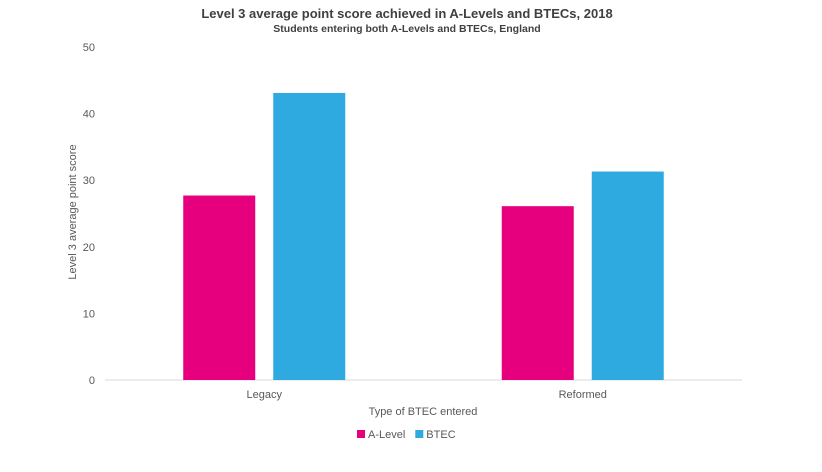 The height and width of the screenshot is (472, 822). Describe the element at coordinates (537, 293) in the screenshot. I see `bar-a-level-reformed` at that location.